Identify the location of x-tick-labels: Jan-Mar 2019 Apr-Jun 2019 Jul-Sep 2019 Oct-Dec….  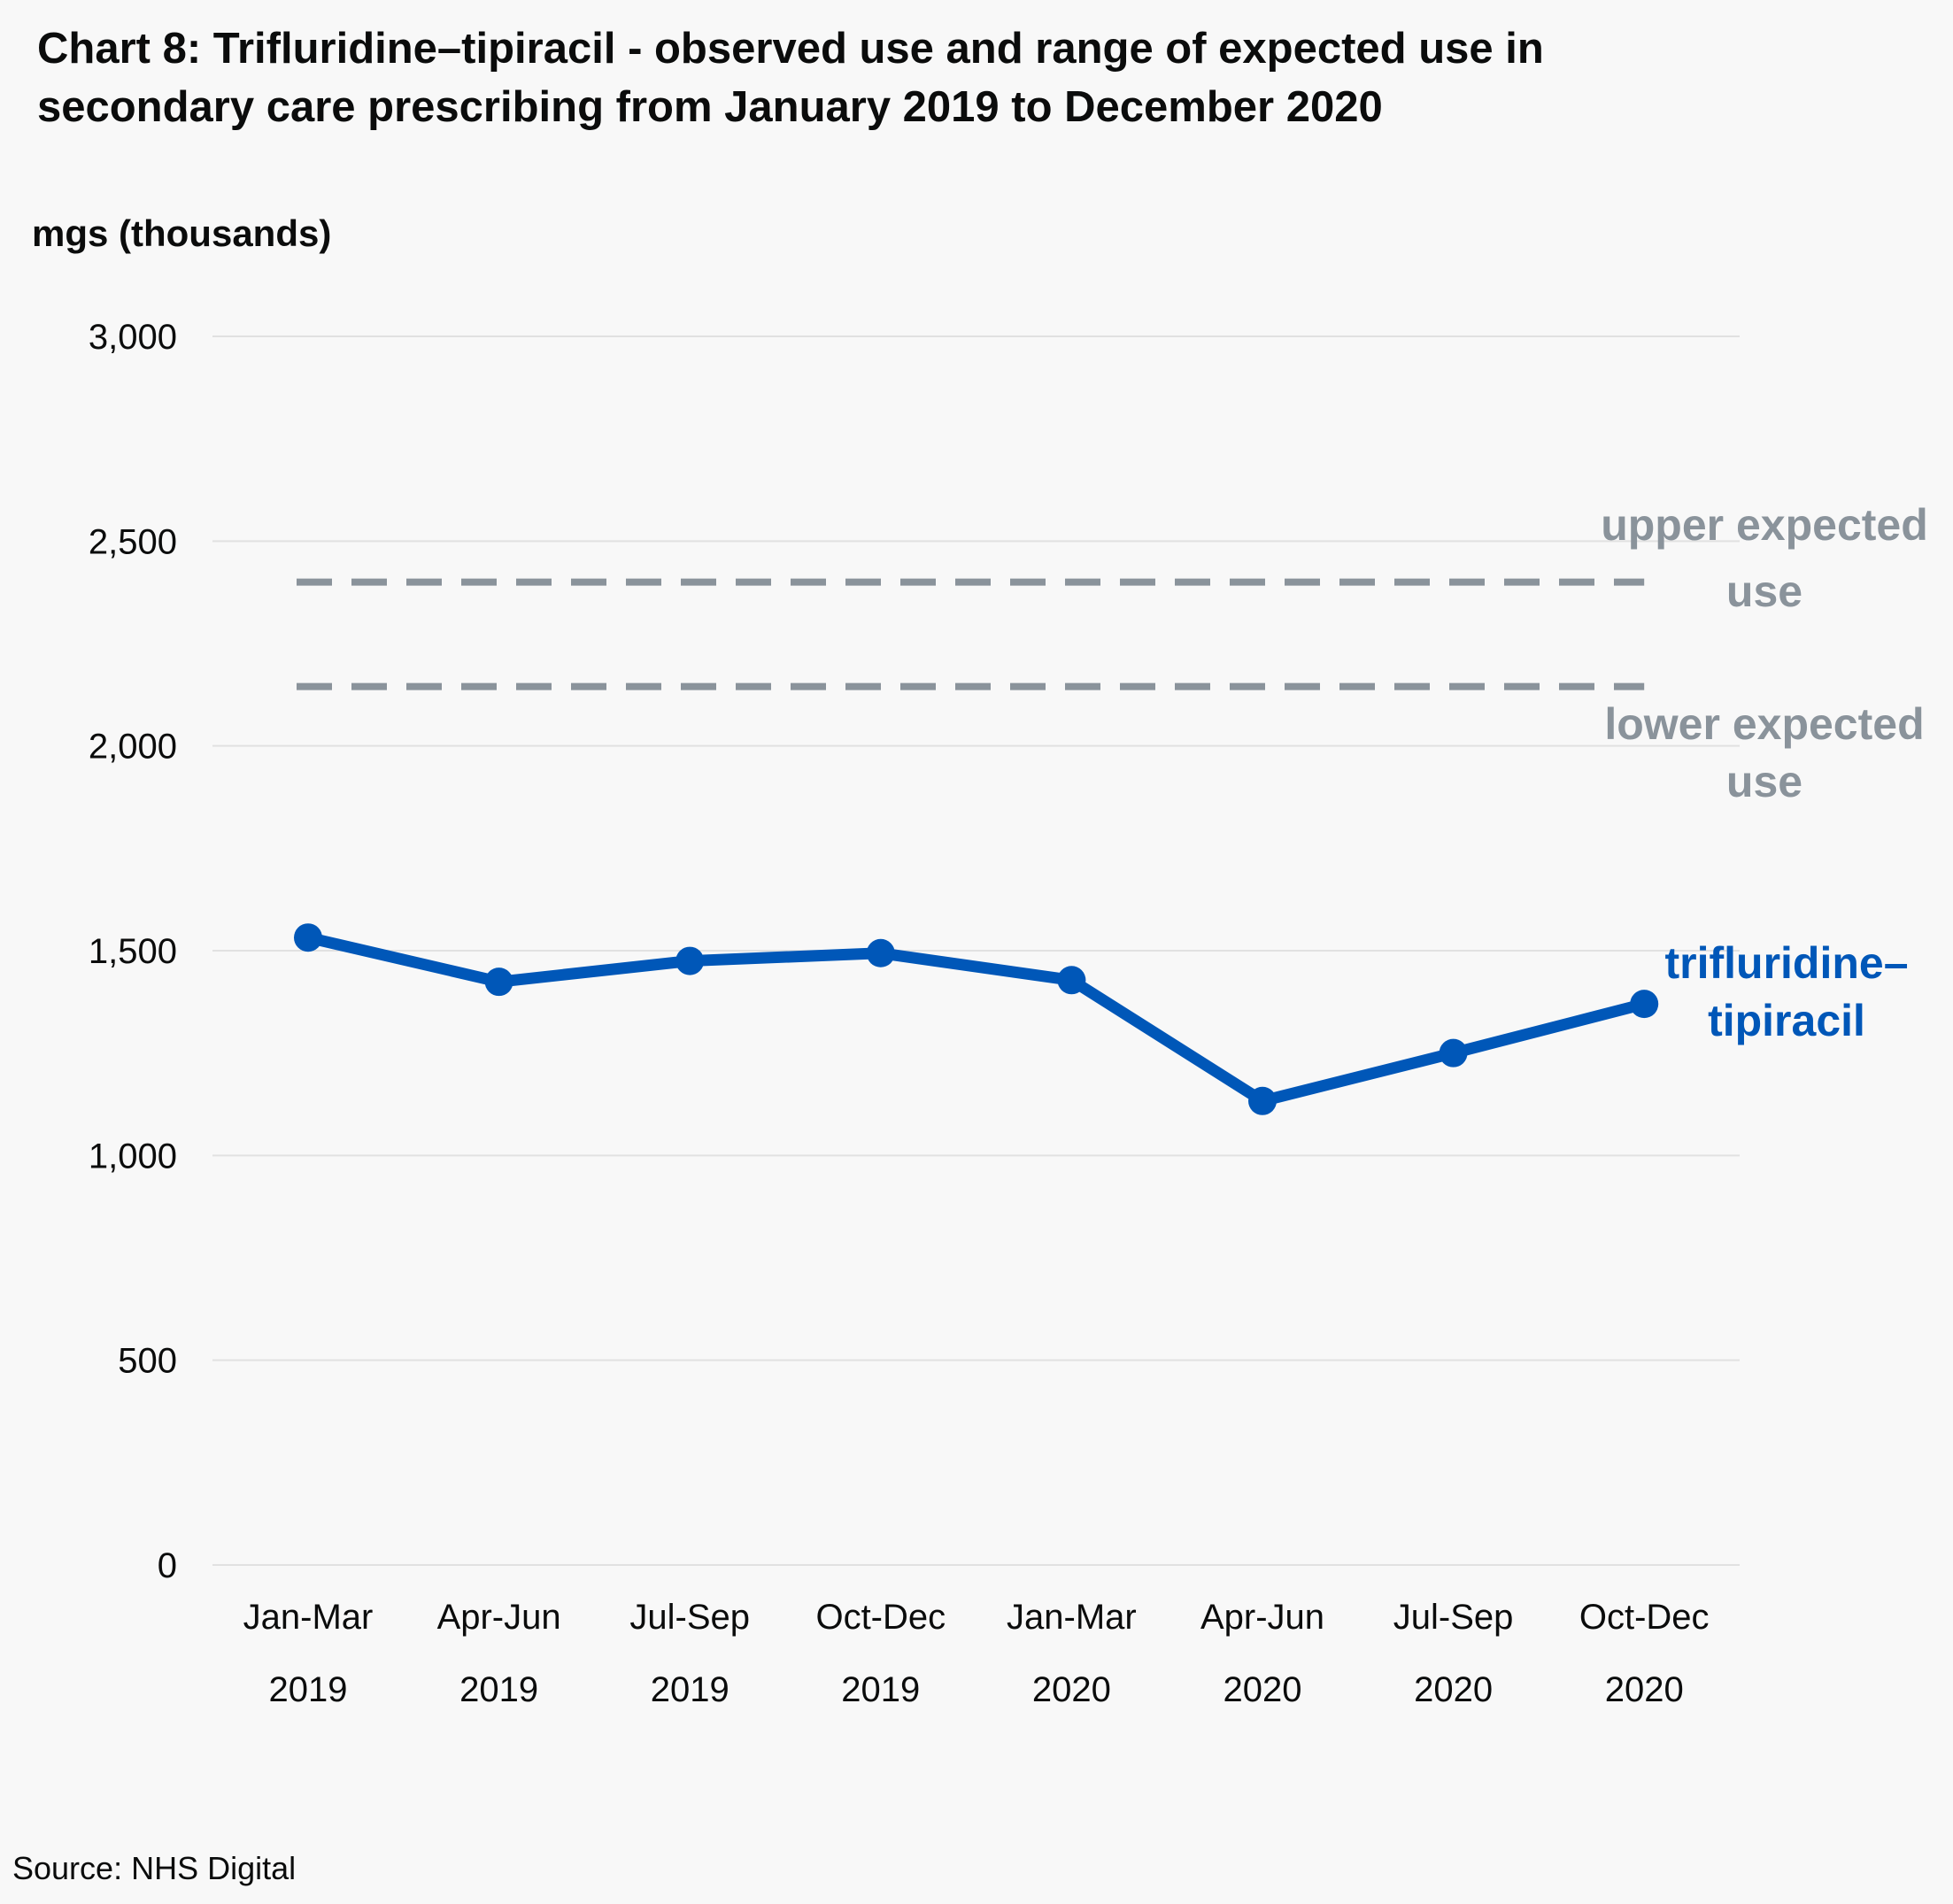
(976, 1653).